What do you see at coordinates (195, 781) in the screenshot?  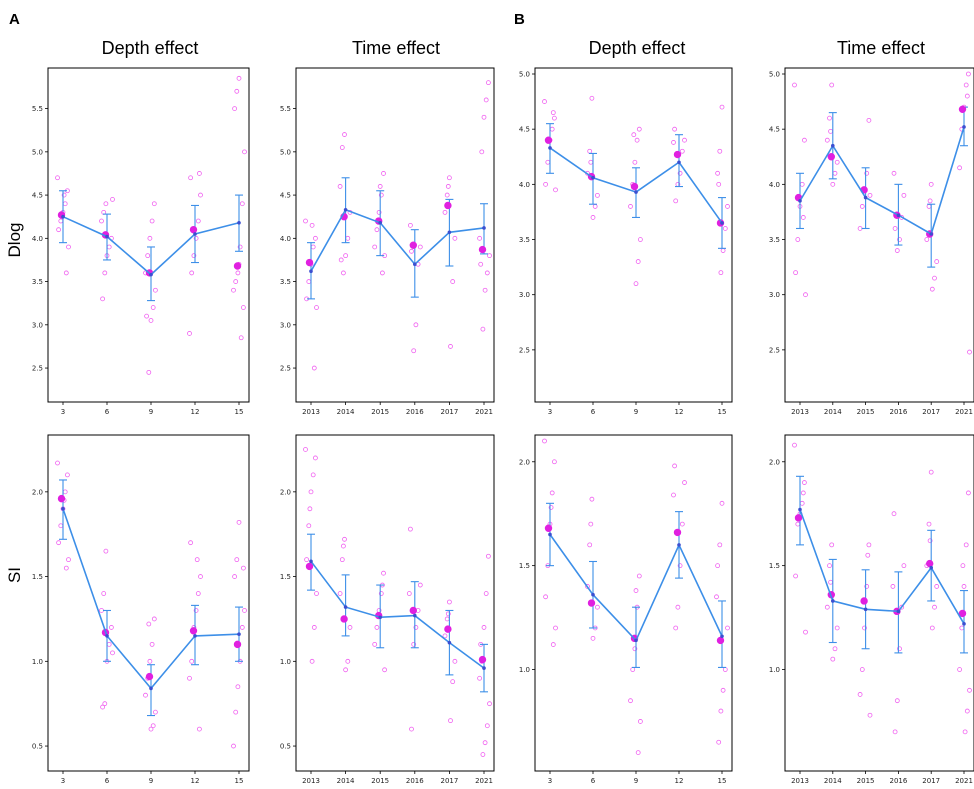 I see `x-tick-label: 12` at bounding box center [195, 781].